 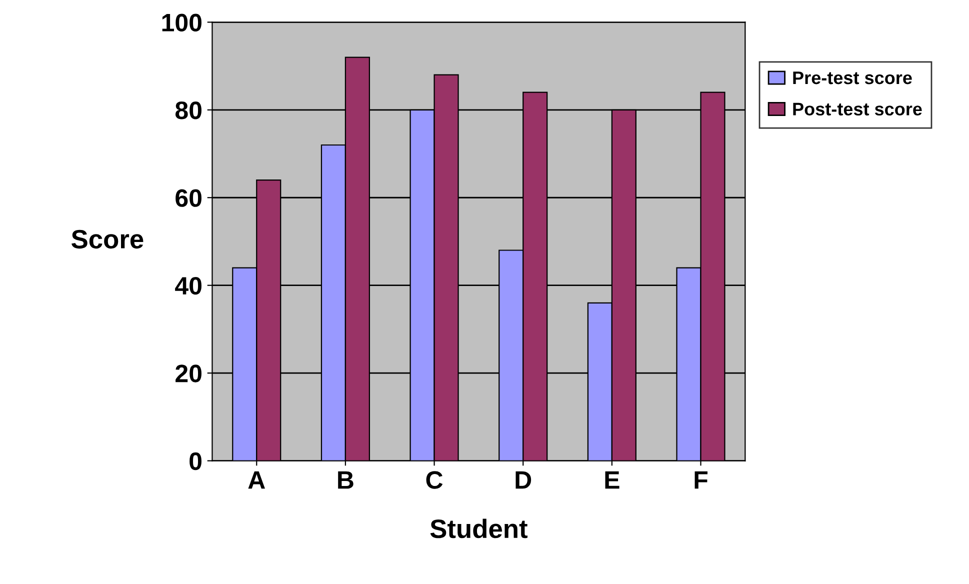 I want to click on x-tick-label: B, so click(x=346, y=480).